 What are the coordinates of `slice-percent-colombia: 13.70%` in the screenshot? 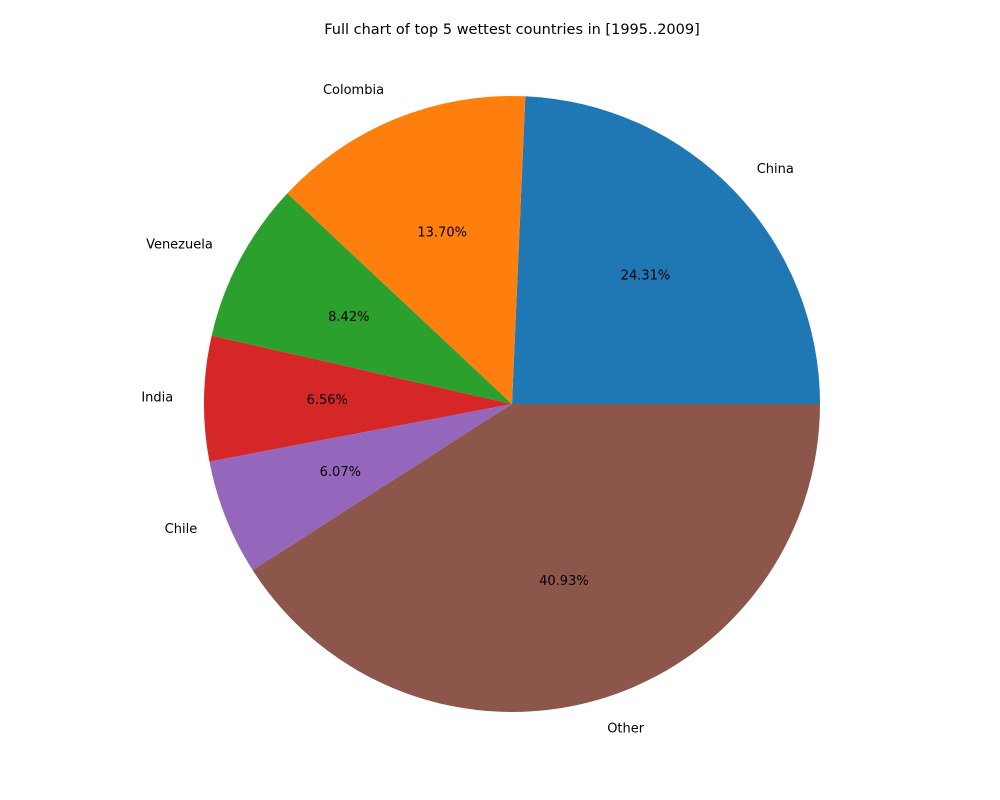 It's located at (442, 232).